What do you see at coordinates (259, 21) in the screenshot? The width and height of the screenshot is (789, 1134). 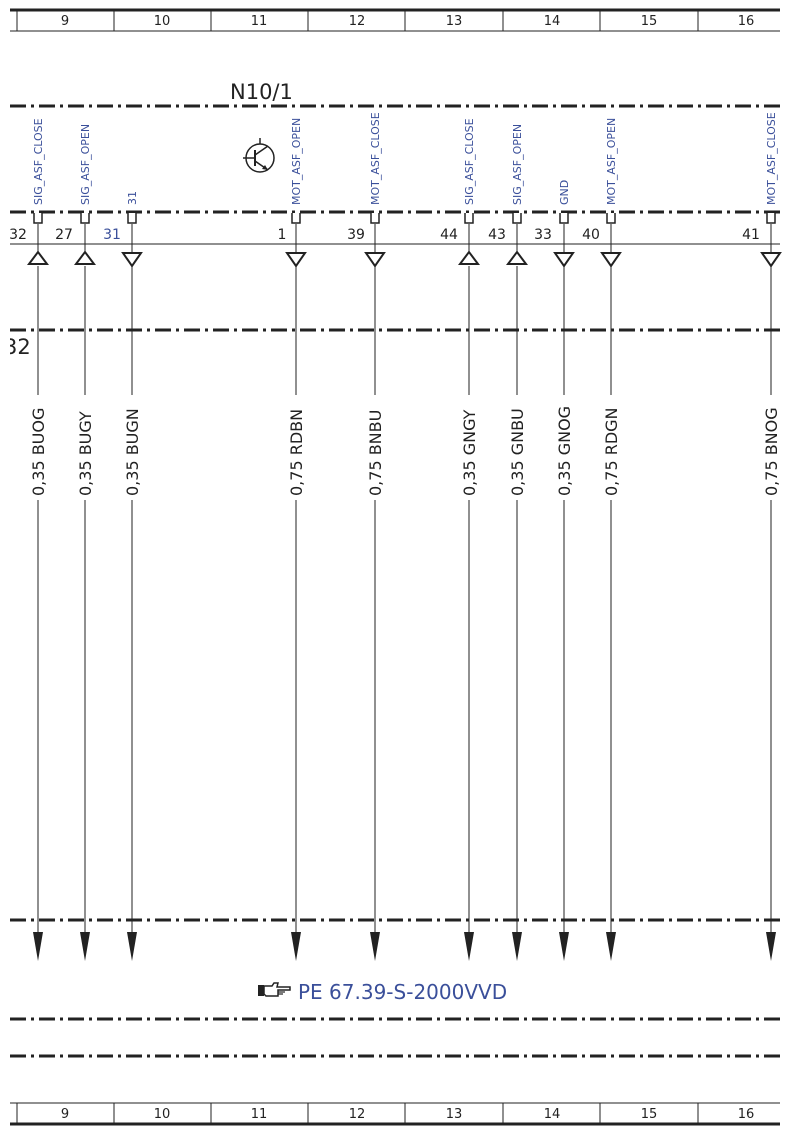 I see `top-column-label: 11` at bounding box center [259, 21].